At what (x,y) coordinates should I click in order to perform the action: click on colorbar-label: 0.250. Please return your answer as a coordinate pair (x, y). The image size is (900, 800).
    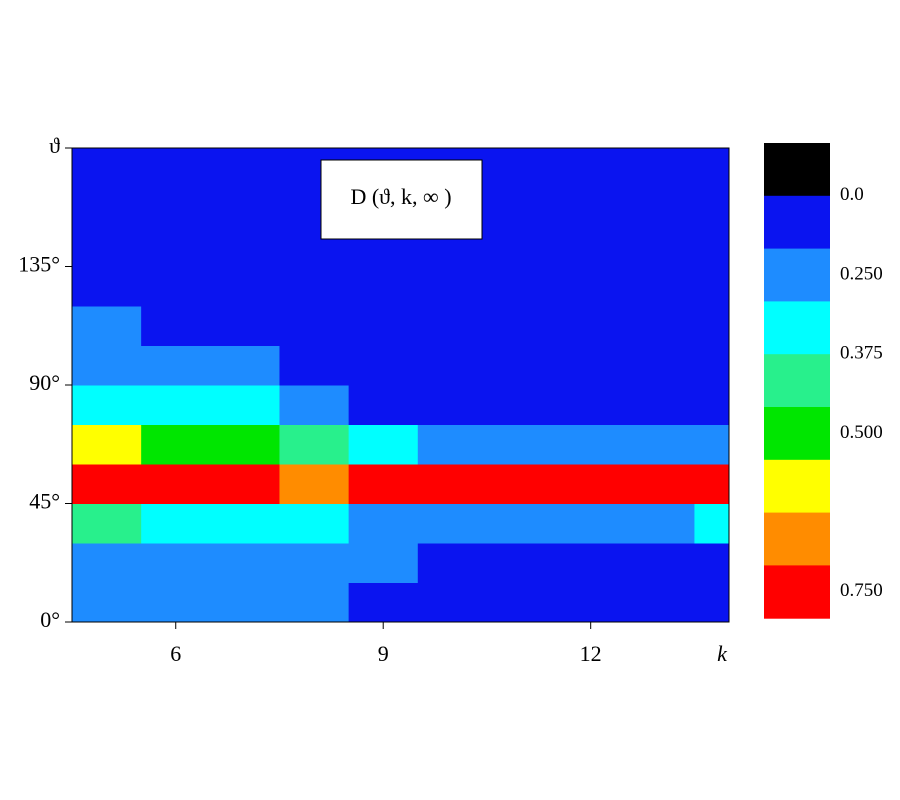
    Looking at the image, I should click on (861, 273).